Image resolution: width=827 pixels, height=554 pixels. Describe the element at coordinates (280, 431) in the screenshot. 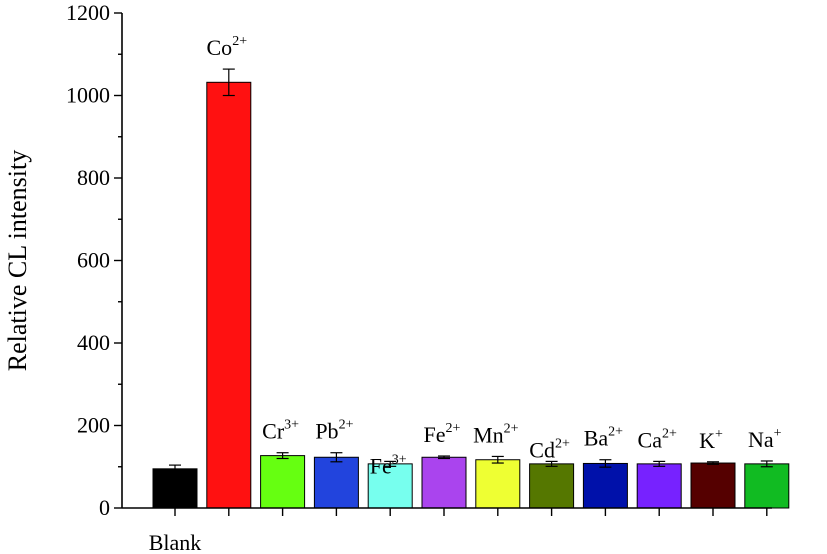

I see `category-label: Cr3+` at that location.